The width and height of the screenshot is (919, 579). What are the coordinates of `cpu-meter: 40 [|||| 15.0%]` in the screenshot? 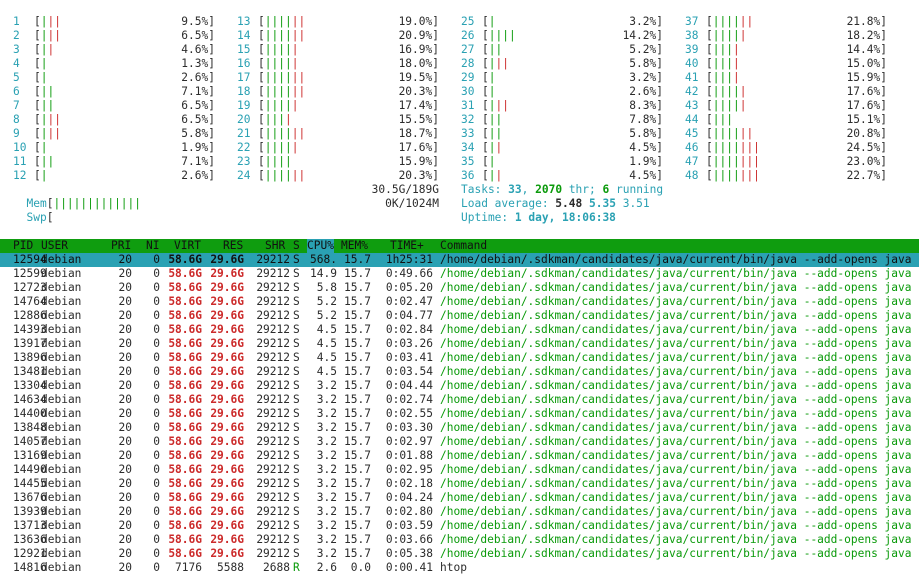 It's located at (786, 64).